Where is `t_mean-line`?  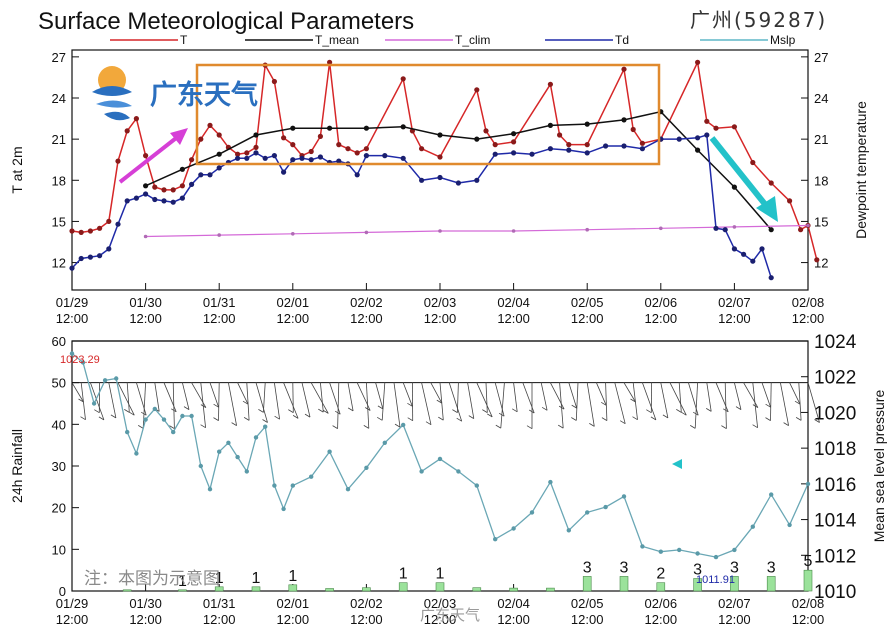 t_mean-line is located at coordinates (458, 170).